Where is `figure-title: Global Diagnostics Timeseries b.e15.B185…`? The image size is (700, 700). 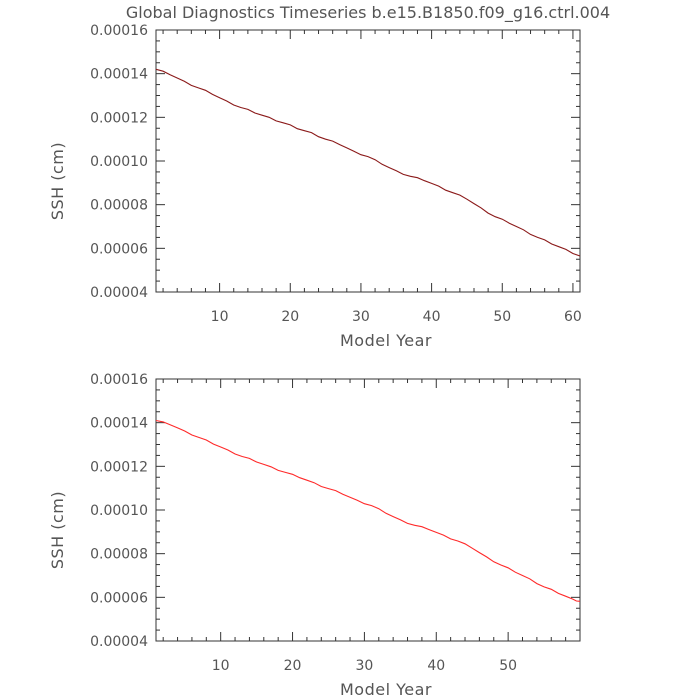 figure-title: Global Diagnostics Timeseries b.e15.B185… is located at coordinates (368, 13).